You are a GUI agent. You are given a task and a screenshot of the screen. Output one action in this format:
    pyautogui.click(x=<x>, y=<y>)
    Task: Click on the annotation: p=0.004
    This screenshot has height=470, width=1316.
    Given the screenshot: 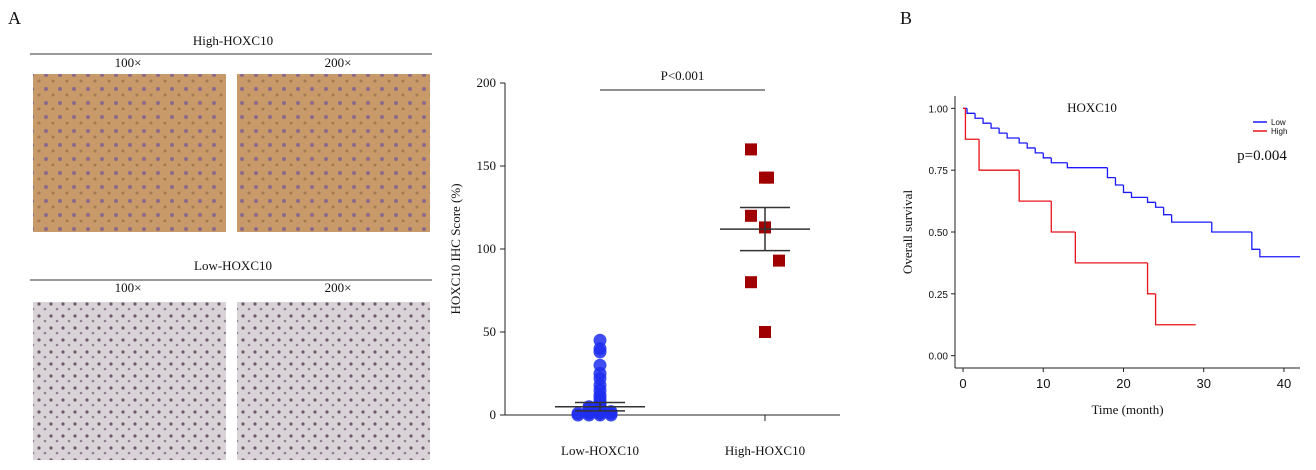 What is the action you would take?
    pyautogui.click(x=1262, y=156)
    